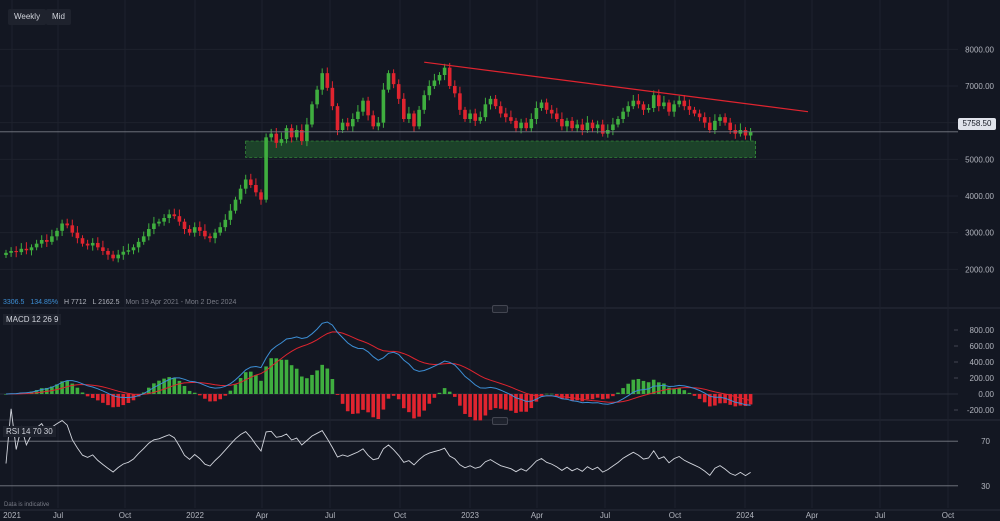 The height and width of the screenshot is (521, 1000). I want to click on x-tick-label: Jul, so click(605, 515).